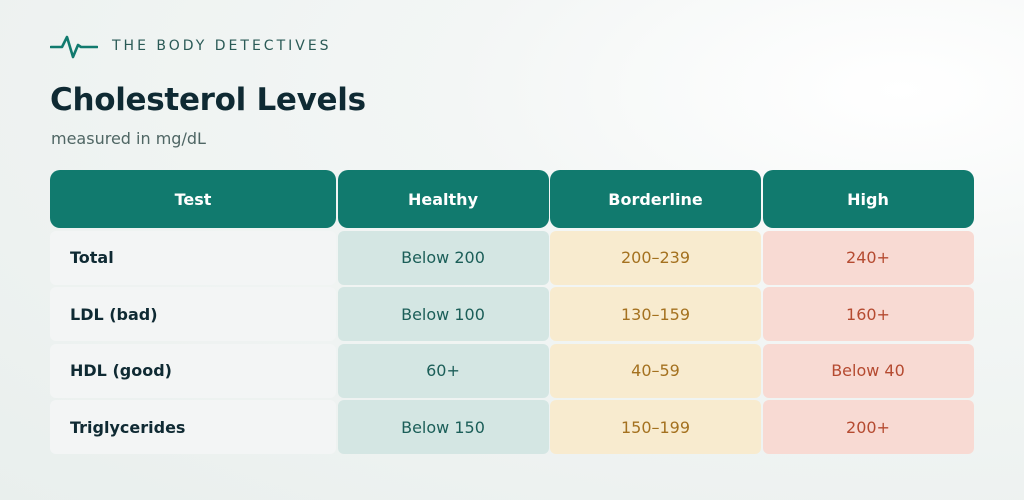  Describe the element at coordinates (443, 370) in the screenshot. I see `cell-healthy: 60+` at that location.